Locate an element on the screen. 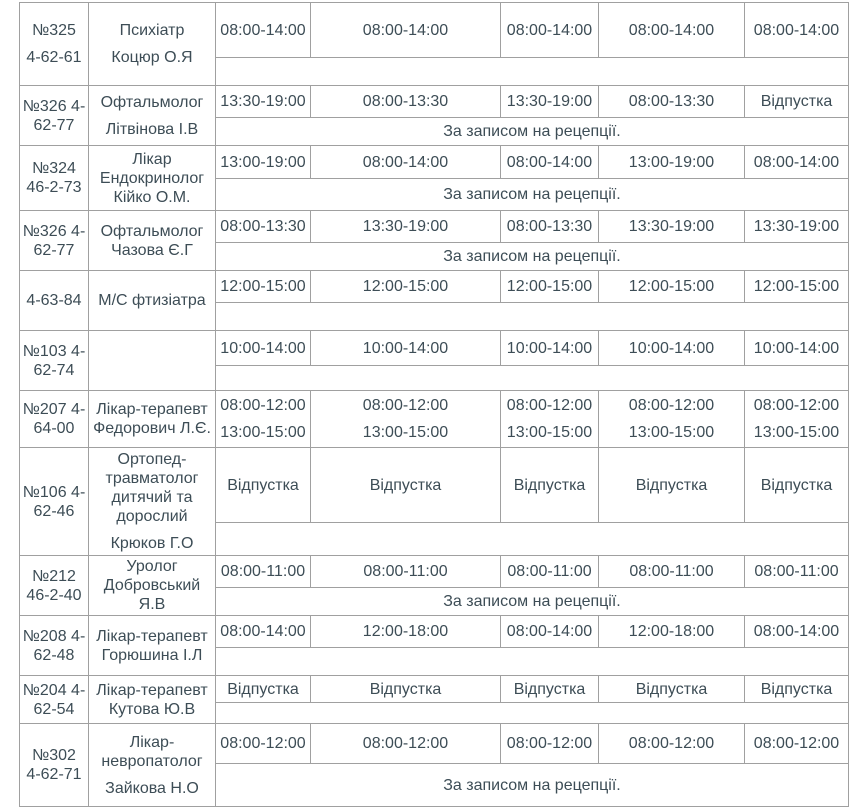 The height and width of the screenshot is (808, 860). room-line: 62-46 is located at coordinates (54, 511).